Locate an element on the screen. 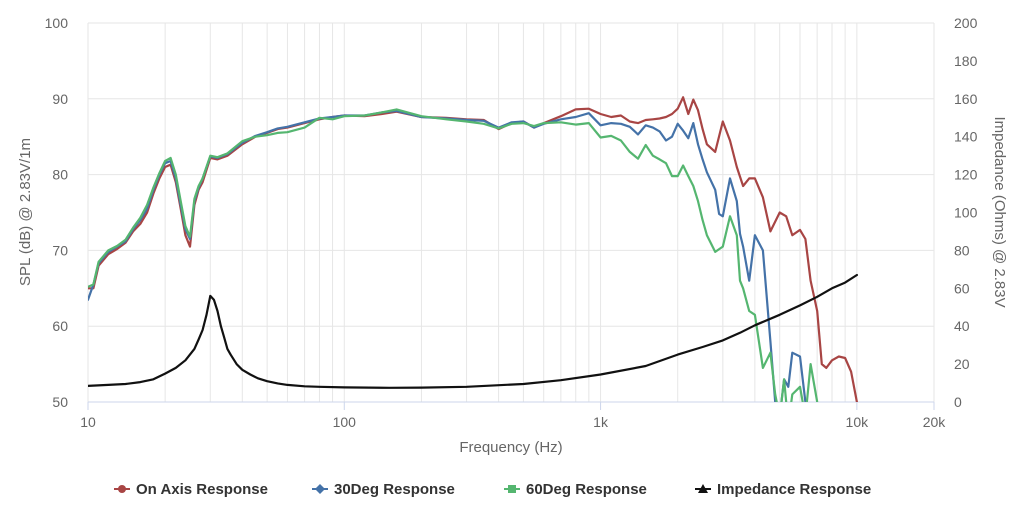 The width and height of the screenshot is (1024, 515). y2-tick-label: 40 is located at coordinates (962, 326).